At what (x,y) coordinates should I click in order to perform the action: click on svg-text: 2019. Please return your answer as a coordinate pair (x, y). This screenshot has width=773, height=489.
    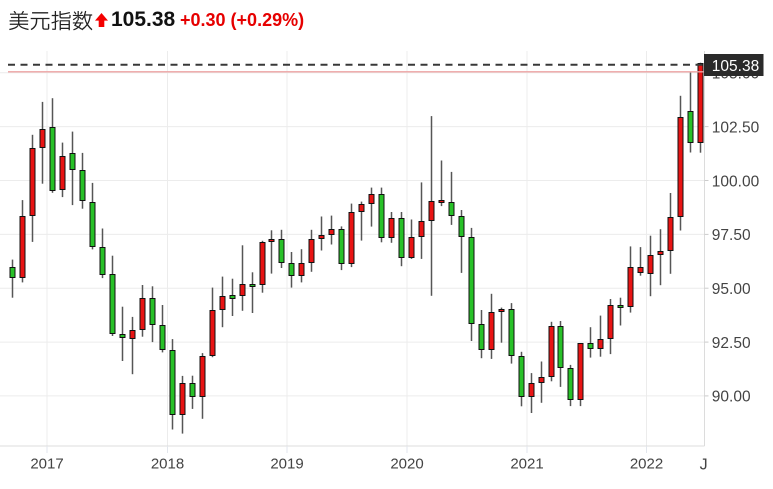
    Looking at the image, I should click on (286, 464).